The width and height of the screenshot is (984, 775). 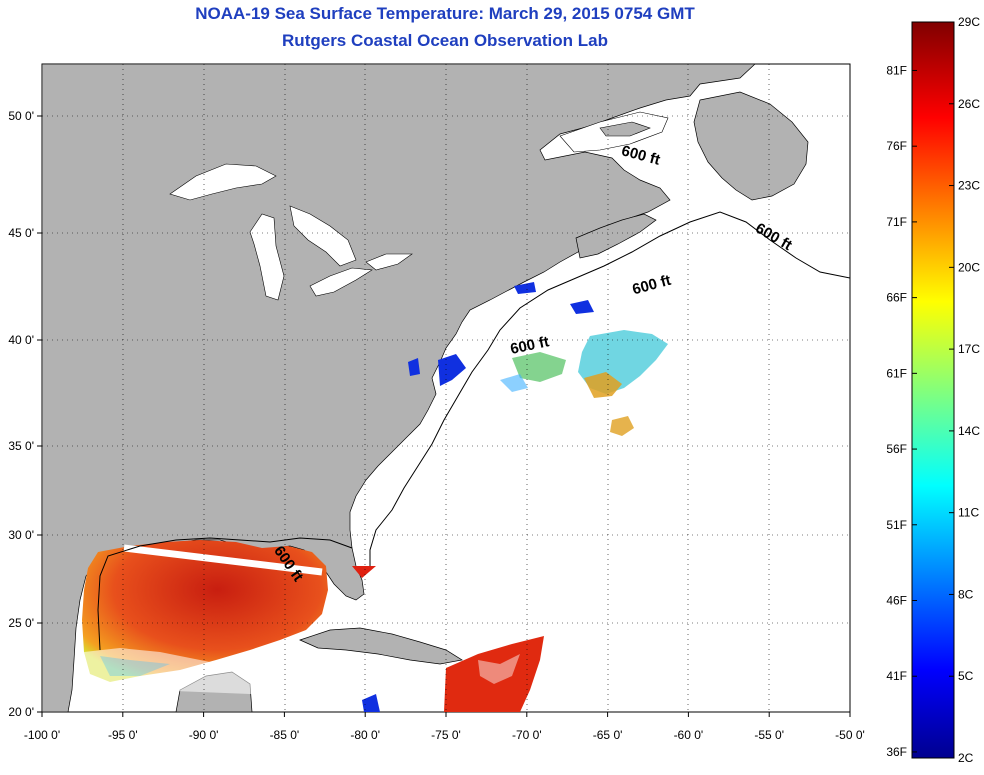 I want to click on colorbar-c-label-3: 20C, so click(x=969, y=267).